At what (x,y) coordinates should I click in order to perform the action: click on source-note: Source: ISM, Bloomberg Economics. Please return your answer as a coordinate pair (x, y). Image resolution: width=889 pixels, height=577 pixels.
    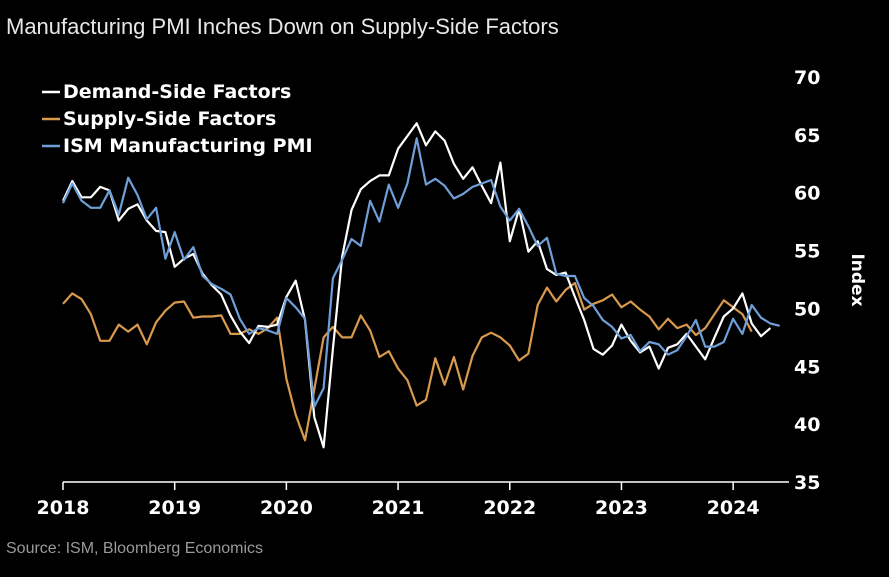
    Looking at the image, I should click on (134, 548).